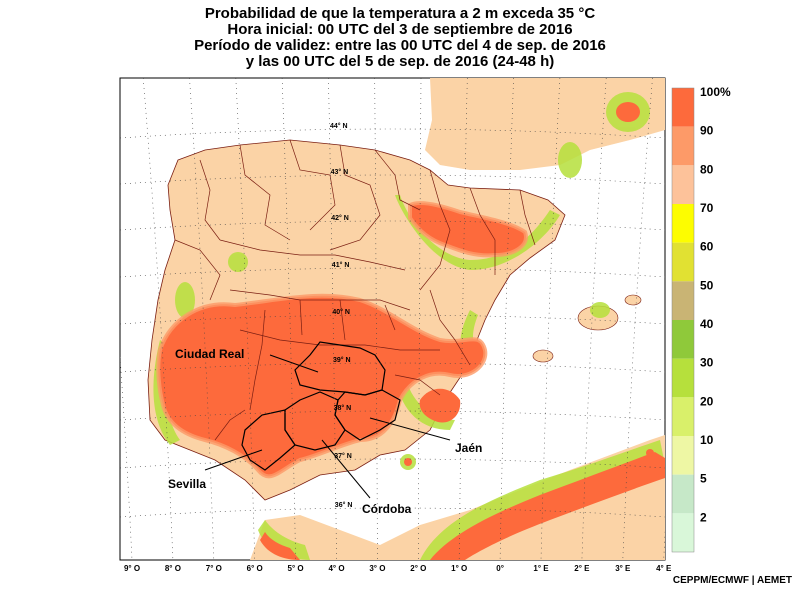  What do you see at coordinates (418, 568) in the screenshot?
I see `longitude-label: 2° O` at bounding box center [418, 568].